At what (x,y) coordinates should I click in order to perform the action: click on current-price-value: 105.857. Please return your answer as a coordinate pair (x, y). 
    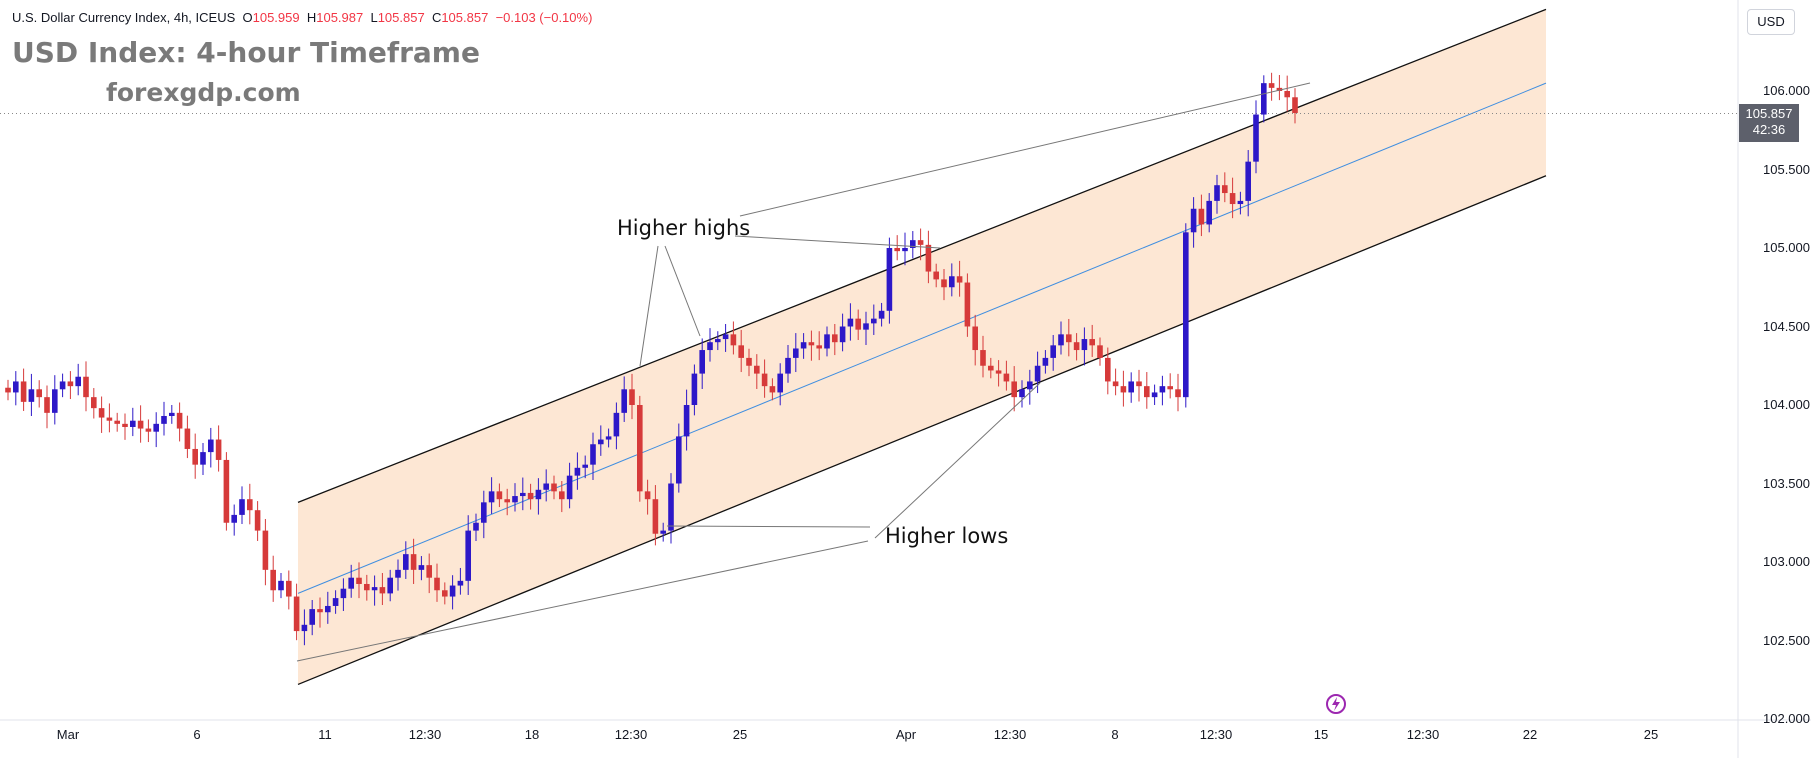
    Looking at the image, I should click on (1769, 113).